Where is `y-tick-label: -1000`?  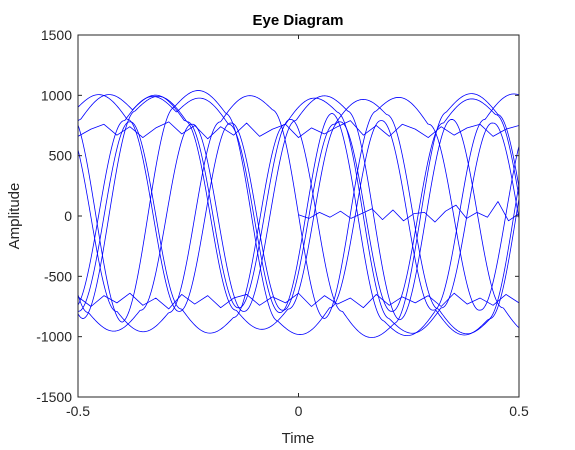
y-tick-label: -1000 is located at coordinates (54, 337).